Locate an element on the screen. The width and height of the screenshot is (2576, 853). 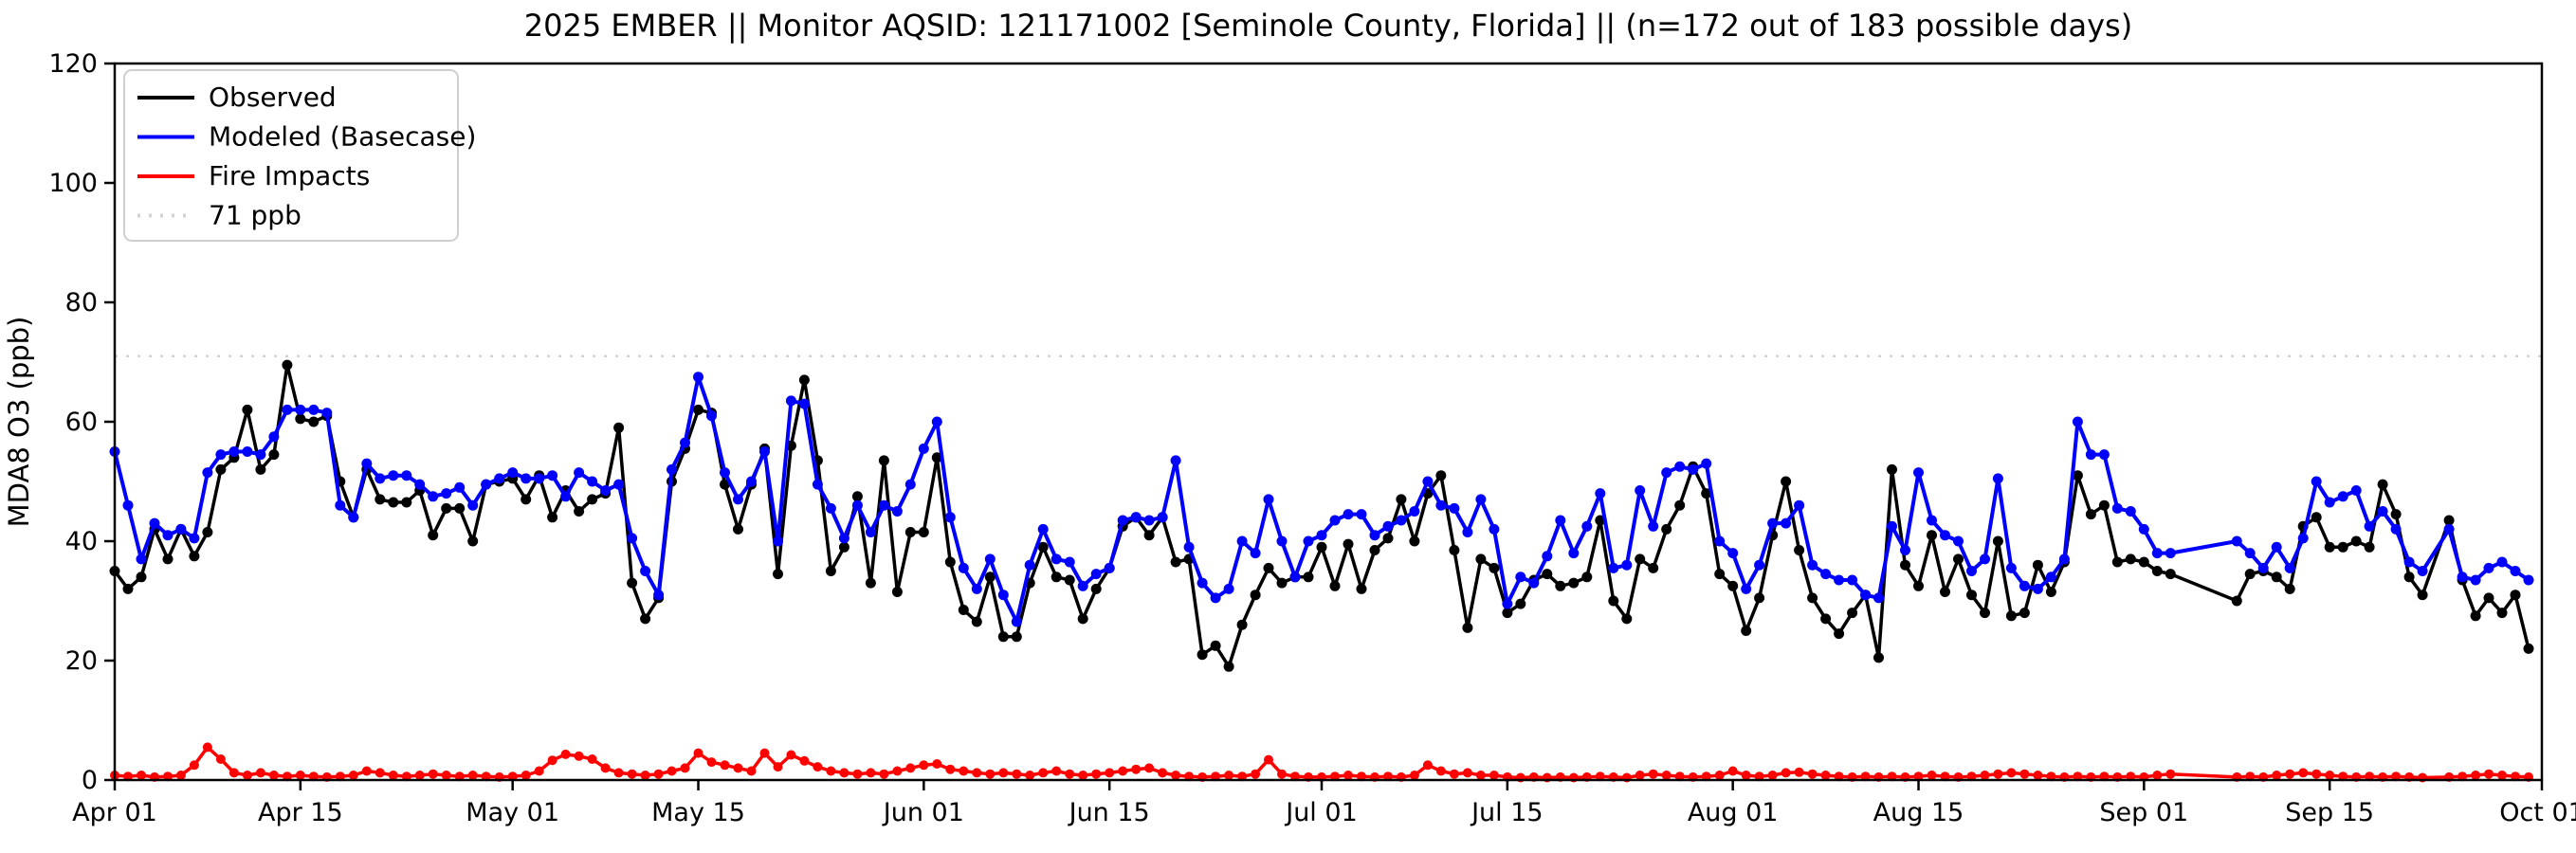
legend-label-observed: Observed is located at coordinates (273, 97).